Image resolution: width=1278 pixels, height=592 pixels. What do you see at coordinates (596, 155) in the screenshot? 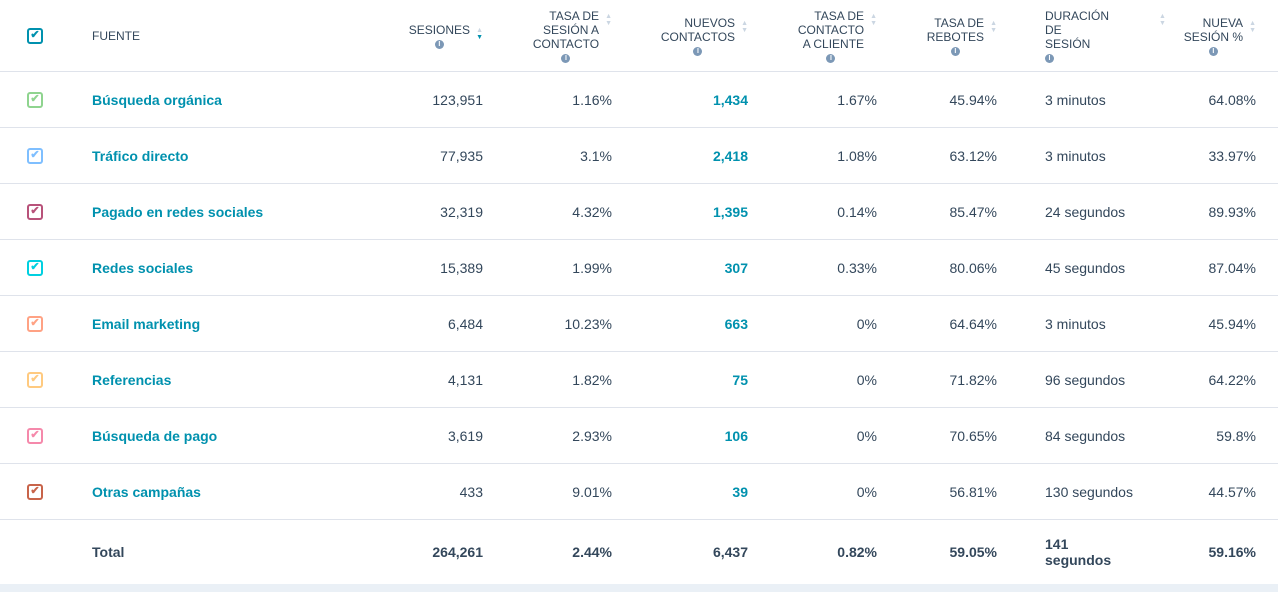
I see `cell-session-to-contact: 3.1%` at bounding box center [596, 155].